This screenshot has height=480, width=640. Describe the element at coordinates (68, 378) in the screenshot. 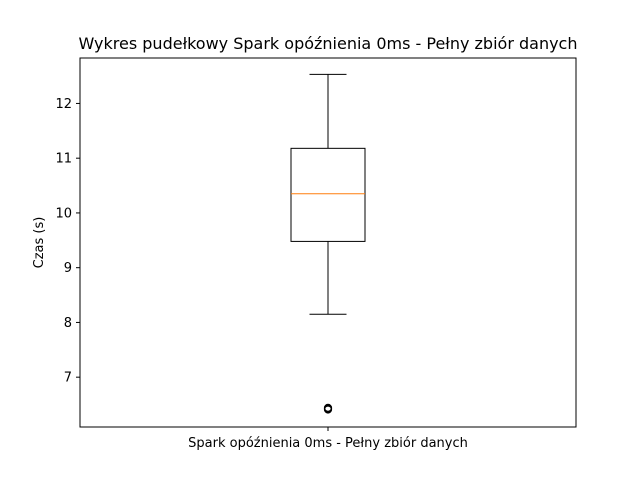

I see `y-tick-label: 7` at that location.